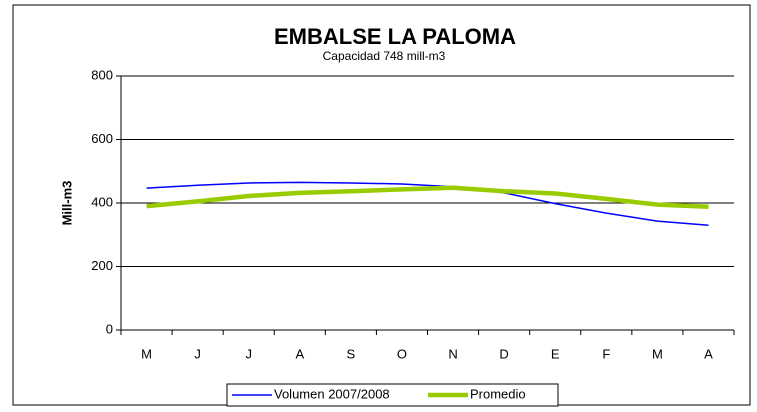 The image size is (757, 412). Describe the element at coordinates (109, 328) in the screenshot. I see `y-tick-label: 0` at that location.